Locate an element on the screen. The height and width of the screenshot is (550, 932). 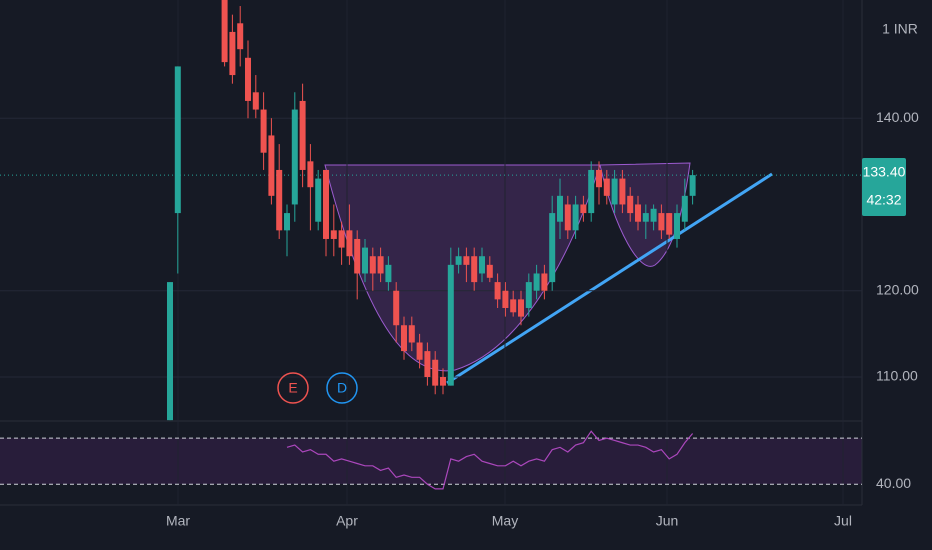
currency-label: 1 INR is located at coordinates (900, 29).